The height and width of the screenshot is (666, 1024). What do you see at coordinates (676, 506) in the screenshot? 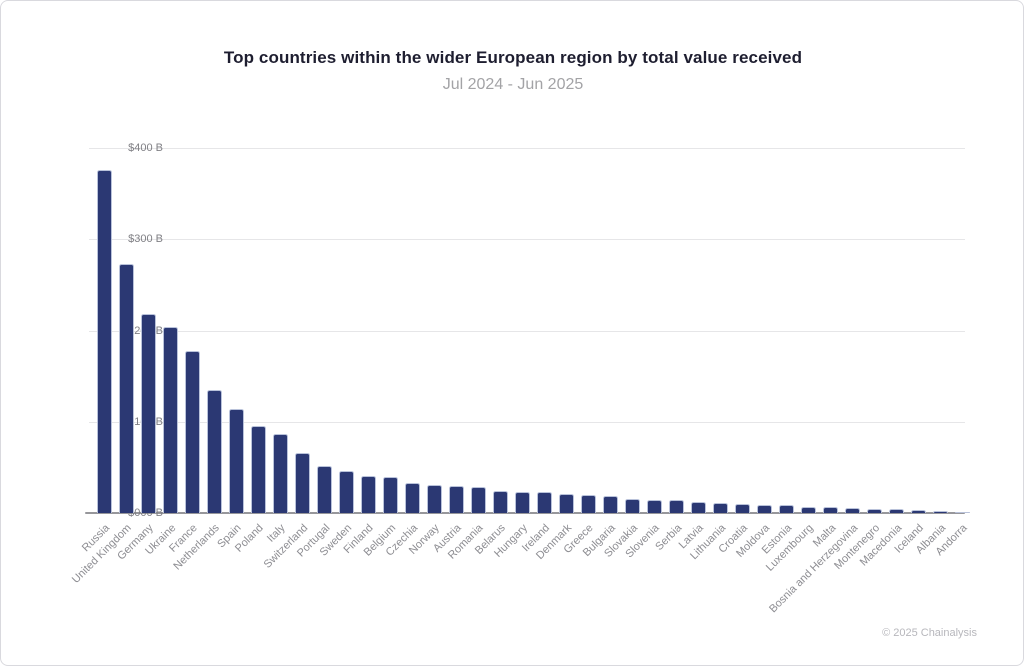
I see `bar-serbia` at bounding box center [676, 506].